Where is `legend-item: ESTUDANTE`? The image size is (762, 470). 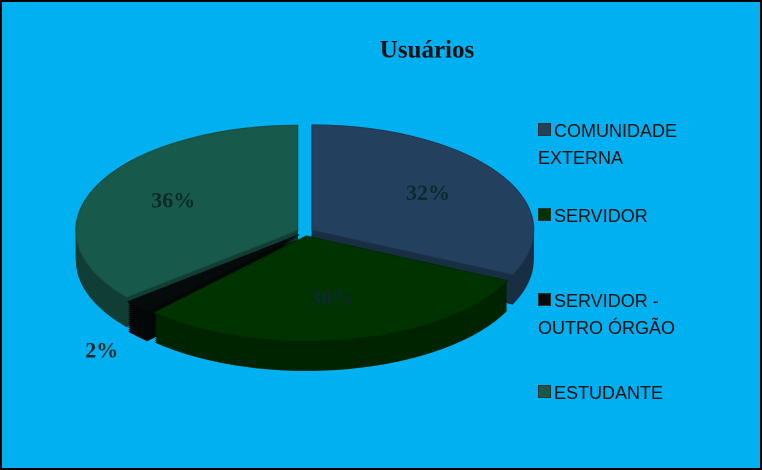 legend-item: ESTUDANTE is located at coordinates (623, 393).